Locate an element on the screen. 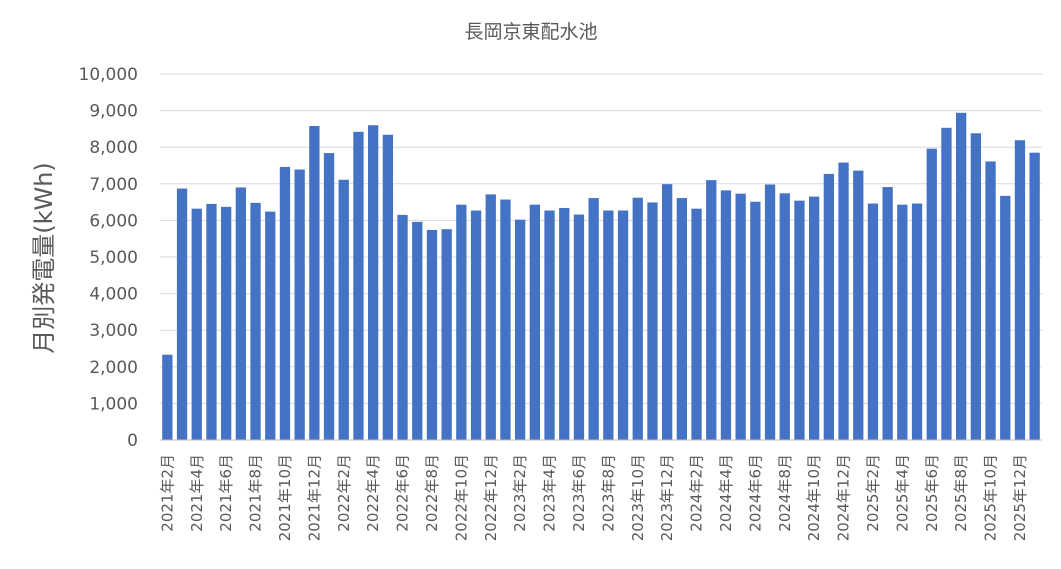  x-tick-label: 2025年12月 is located at coordinates (1020, 497).